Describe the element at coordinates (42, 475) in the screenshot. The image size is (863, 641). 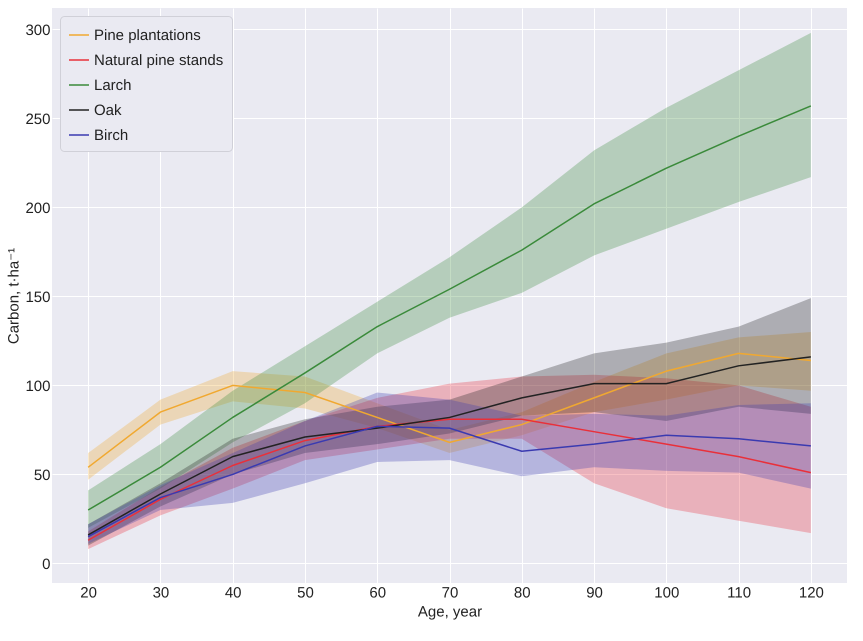
I see `y-tick-label: 50` at that location.